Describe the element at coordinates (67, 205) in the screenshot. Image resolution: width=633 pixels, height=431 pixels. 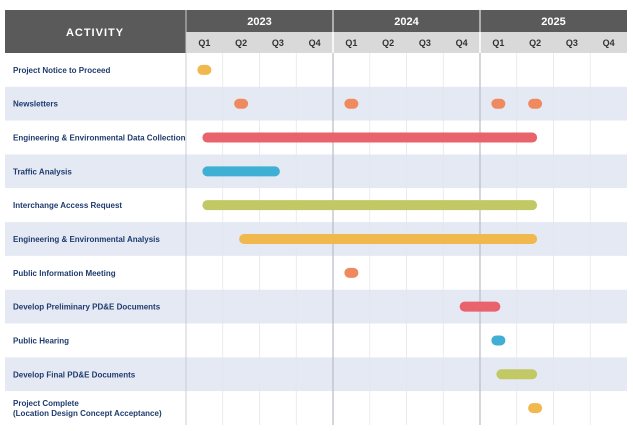
I see `activity-label: Interchange Access Request` at that location.